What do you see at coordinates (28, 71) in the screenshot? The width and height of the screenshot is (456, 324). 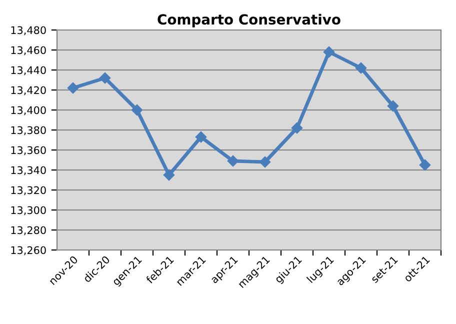 I see `y-tick-label: 13,440` at bounding box center [28, 71].